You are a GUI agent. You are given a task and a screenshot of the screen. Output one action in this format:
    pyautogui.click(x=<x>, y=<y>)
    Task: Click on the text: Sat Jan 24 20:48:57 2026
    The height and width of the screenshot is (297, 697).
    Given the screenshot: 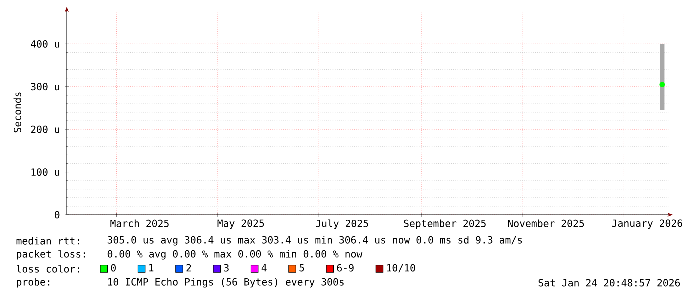 What is the action you would take?
    pyautogui.click(x=609, y=283)
    